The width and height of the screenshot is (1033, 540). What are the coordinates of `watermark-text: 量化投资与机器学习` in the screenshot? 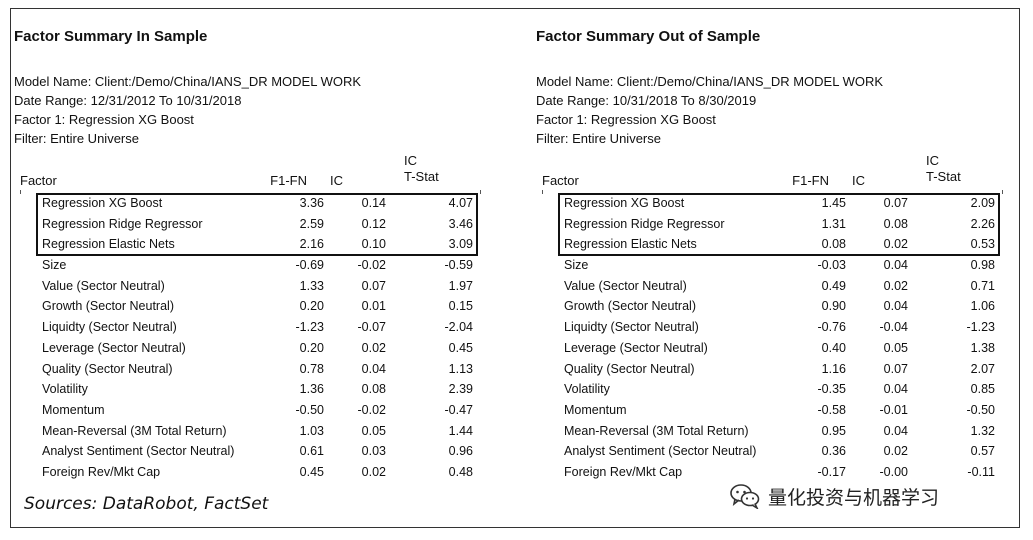 It's located at (854, 498).